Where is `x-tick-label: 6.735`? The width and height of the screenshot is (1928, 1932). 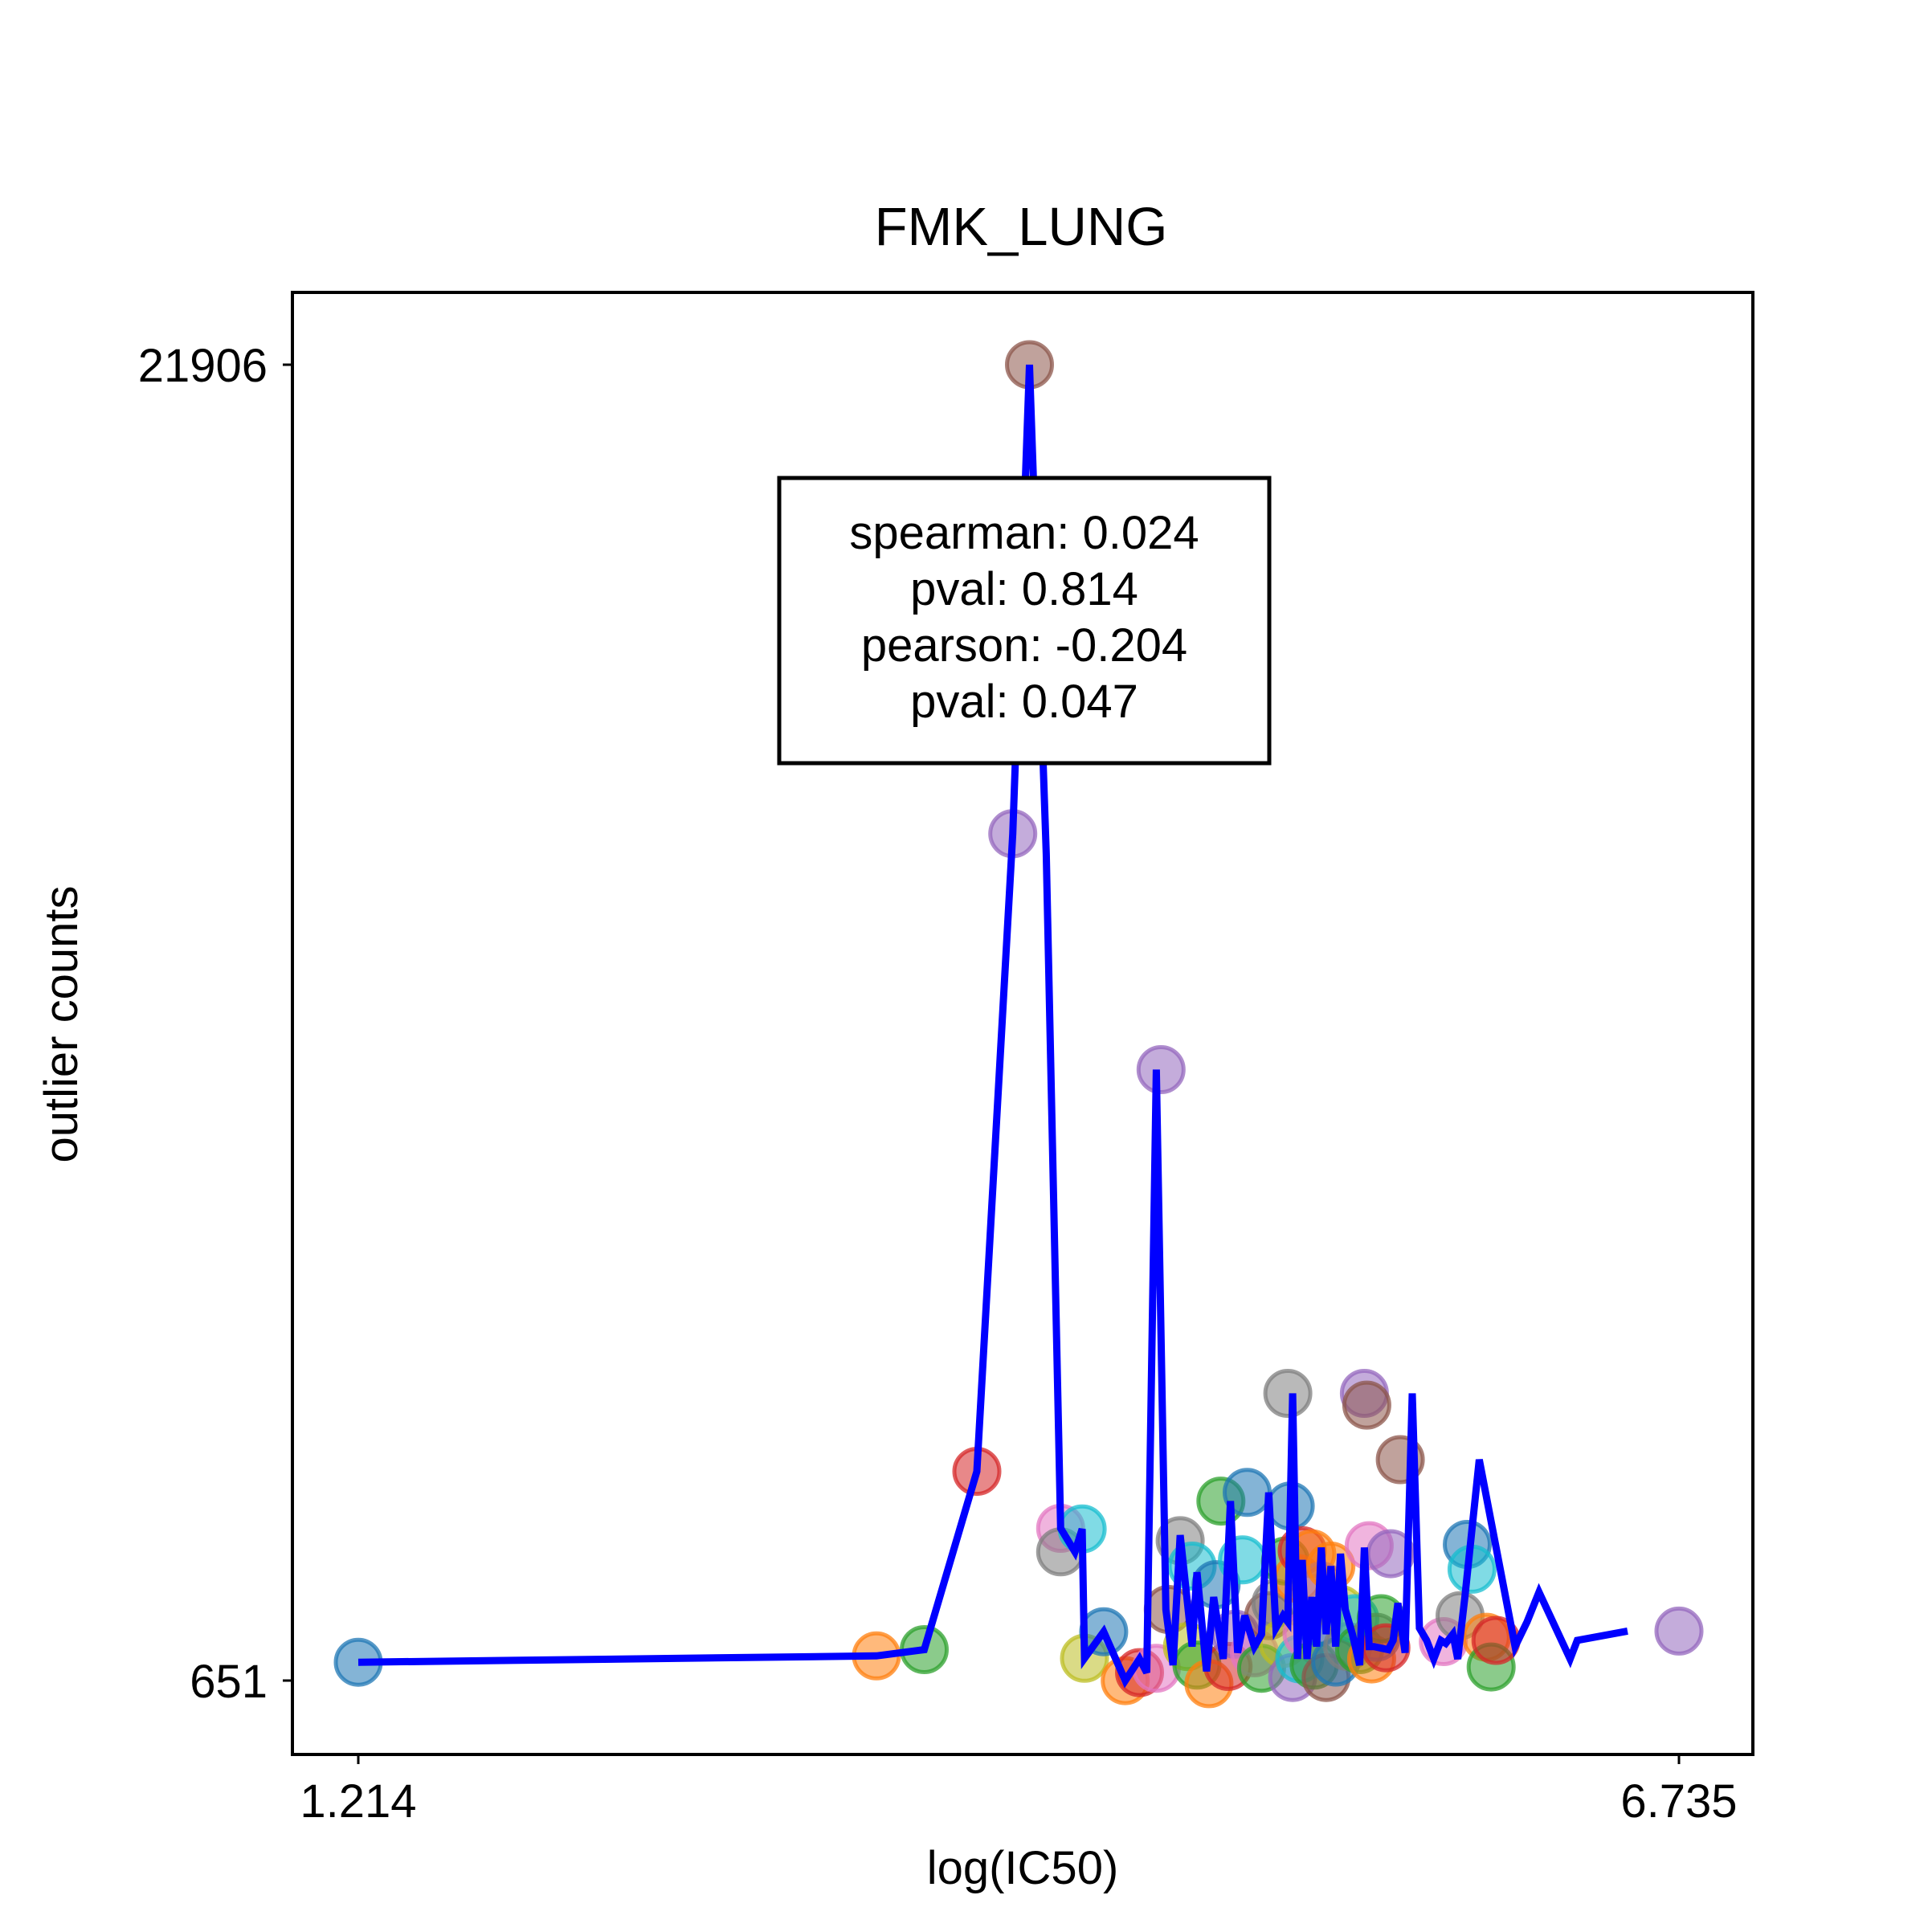 x-tick-label: 6.735 is located at coordinates (1679, 1802).